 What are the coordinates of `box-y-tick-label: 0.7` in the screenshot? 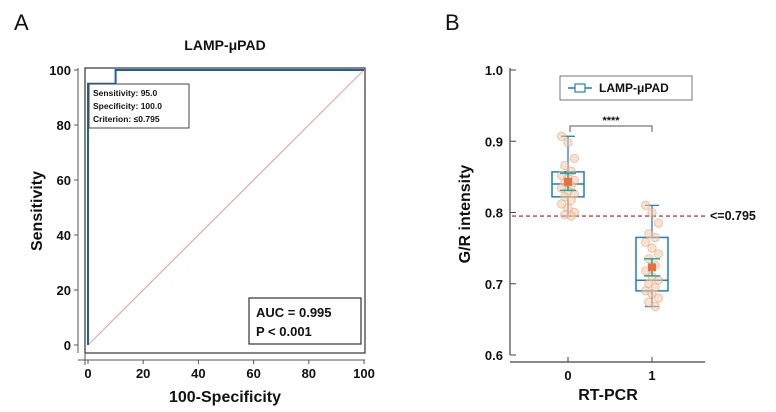 It's located at (494, 284).